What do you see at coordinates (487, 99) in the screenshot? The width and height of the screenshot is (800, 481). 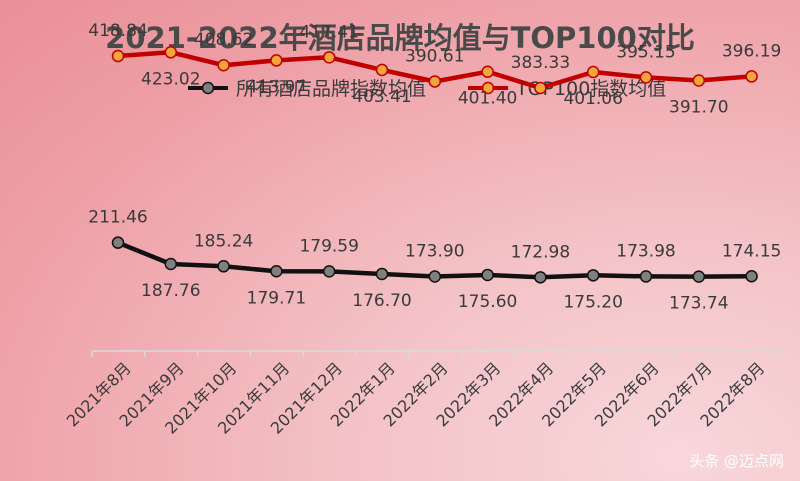 I see `data-label: 401.40` at bounding box center [487, 99].